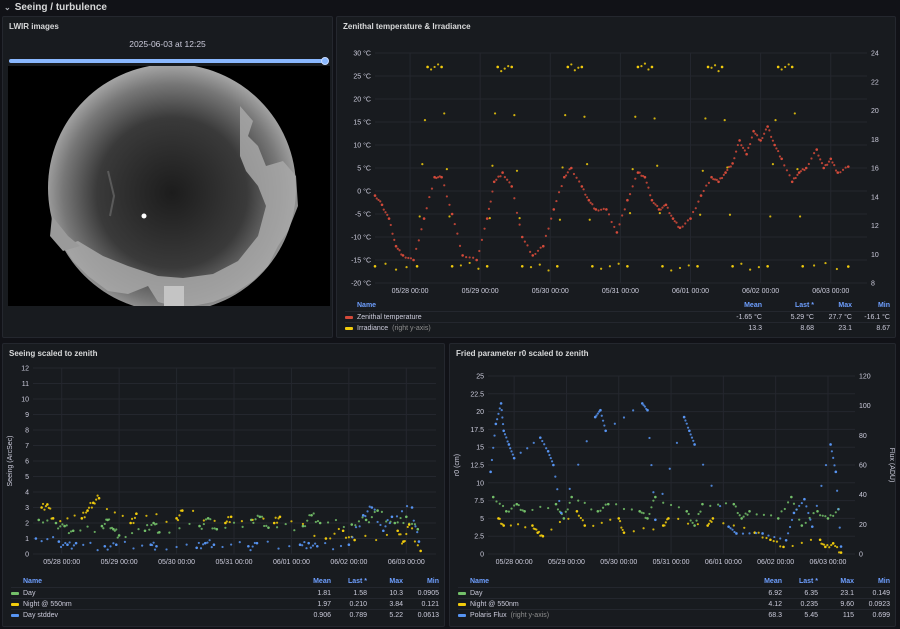 The image size is (900, 629). What do you see at coordinates (522, 353) in the screenshot?
I see `panel-title: Fried parameter r0 scaled to zenith` at bounding box center [522, 353].